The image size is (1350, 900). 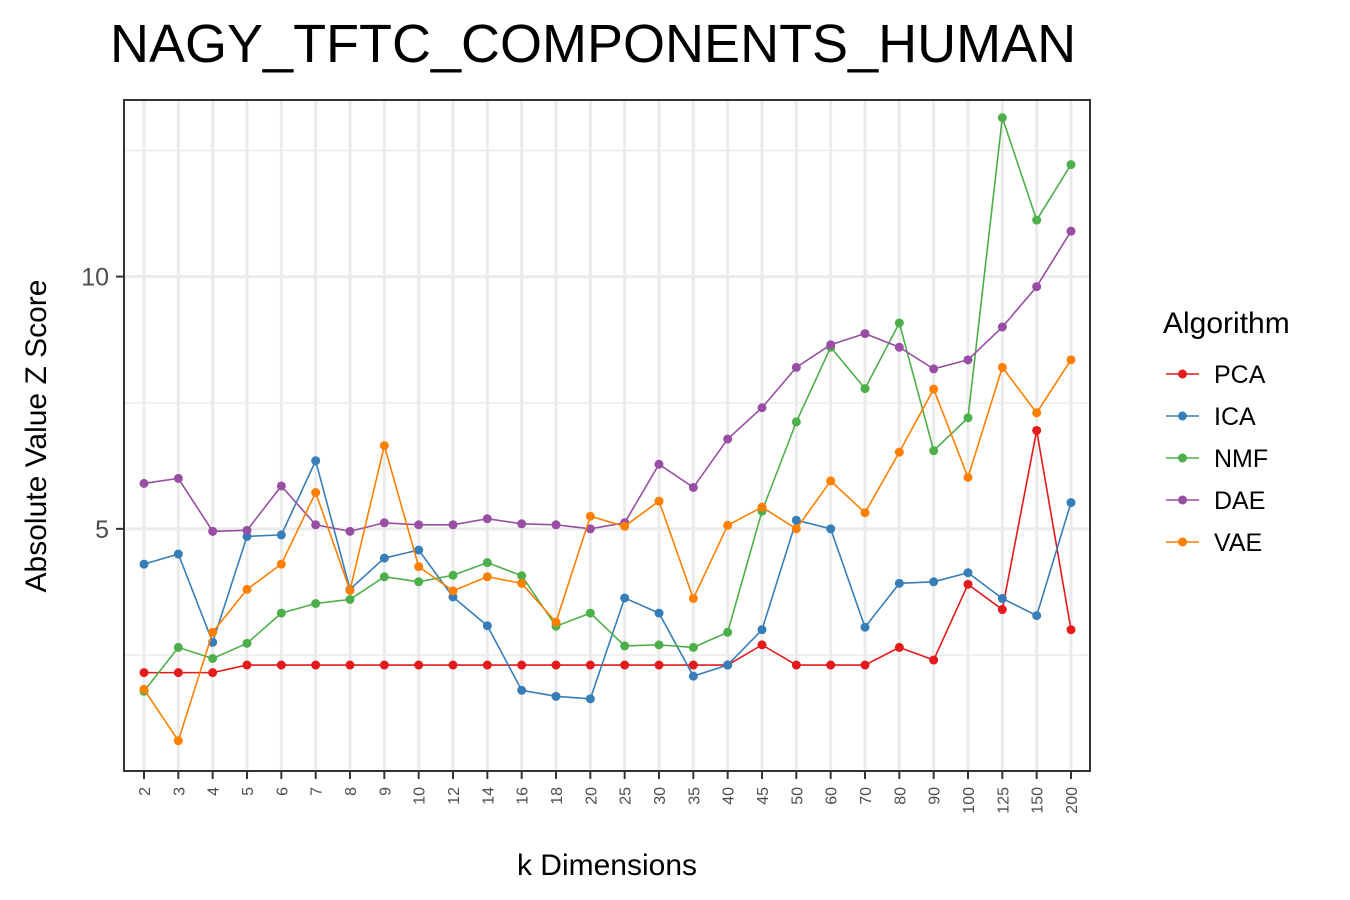 What do you see at coordinates (1240, 375) in the screenshot?
I see `legend-label: PCA` at bounding box center [1240, 375].